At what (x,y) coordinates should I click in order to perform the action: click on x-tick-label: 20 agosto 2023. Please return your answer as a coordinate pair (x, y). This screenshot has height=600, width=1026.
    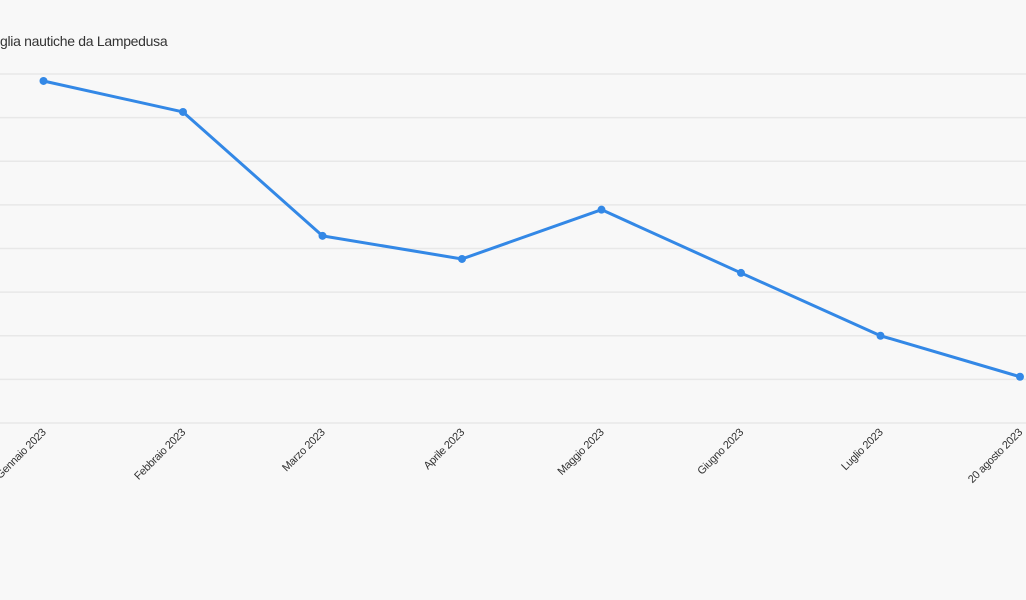
    Looking at the image, I should click on (995, 456).